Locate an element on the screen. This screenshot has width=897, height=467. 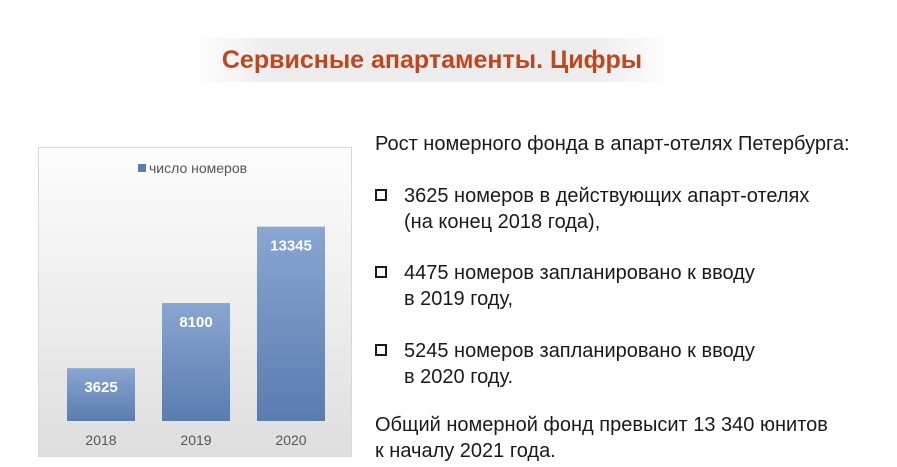
summary-line2: к началу 2021 года. is located at coordinates (465, 451).